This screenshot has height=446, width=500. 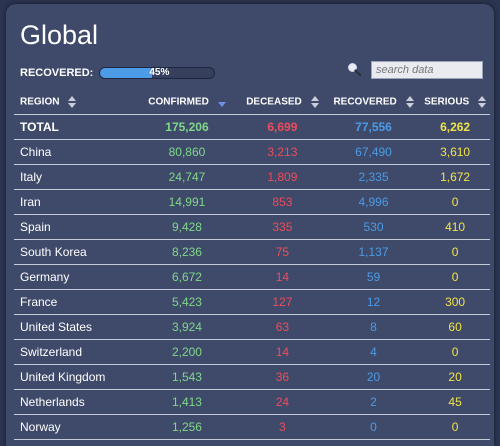 What do you see at coordinates (40, 102) in the screenshot?
I see `column-label: REGION` at bounding box center [40, 102].